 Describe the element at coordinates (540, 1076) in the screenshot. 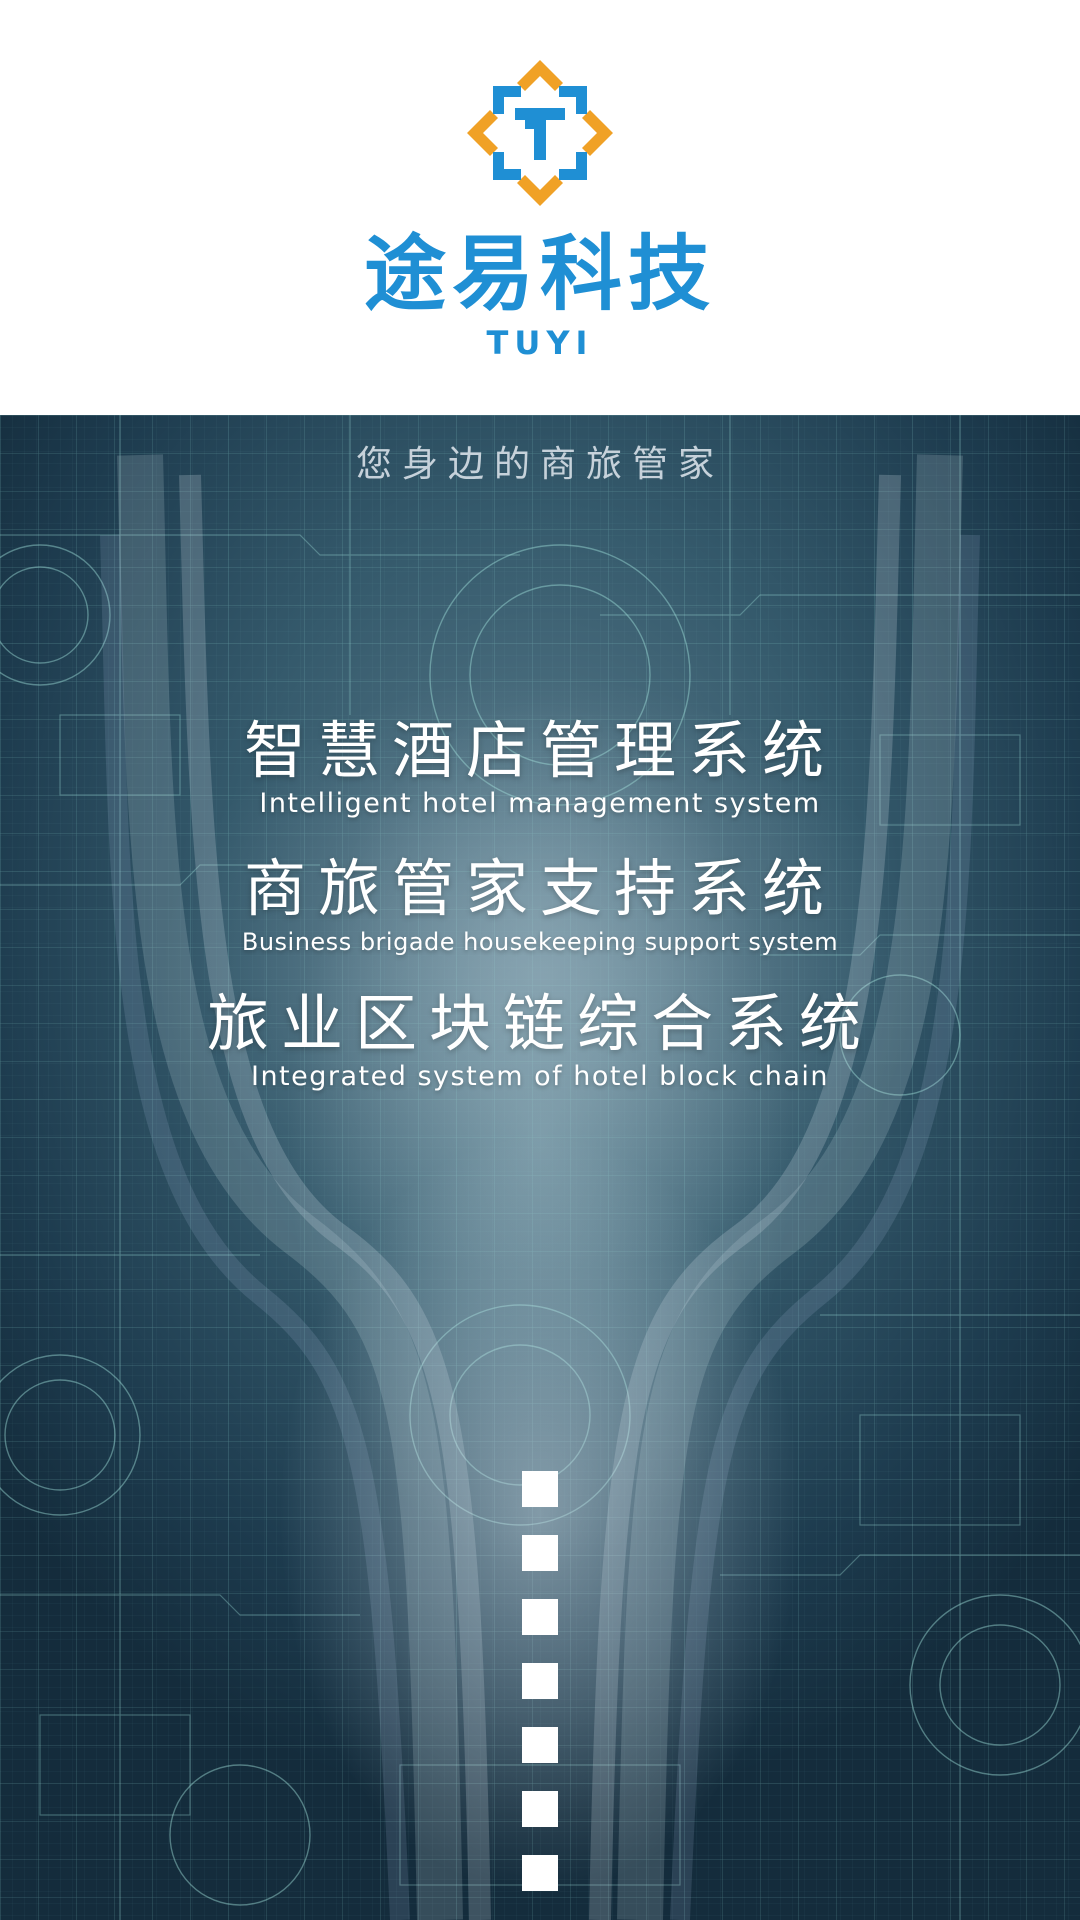

I see `system-name-english: Integrated system of hotel block chain` at that location.